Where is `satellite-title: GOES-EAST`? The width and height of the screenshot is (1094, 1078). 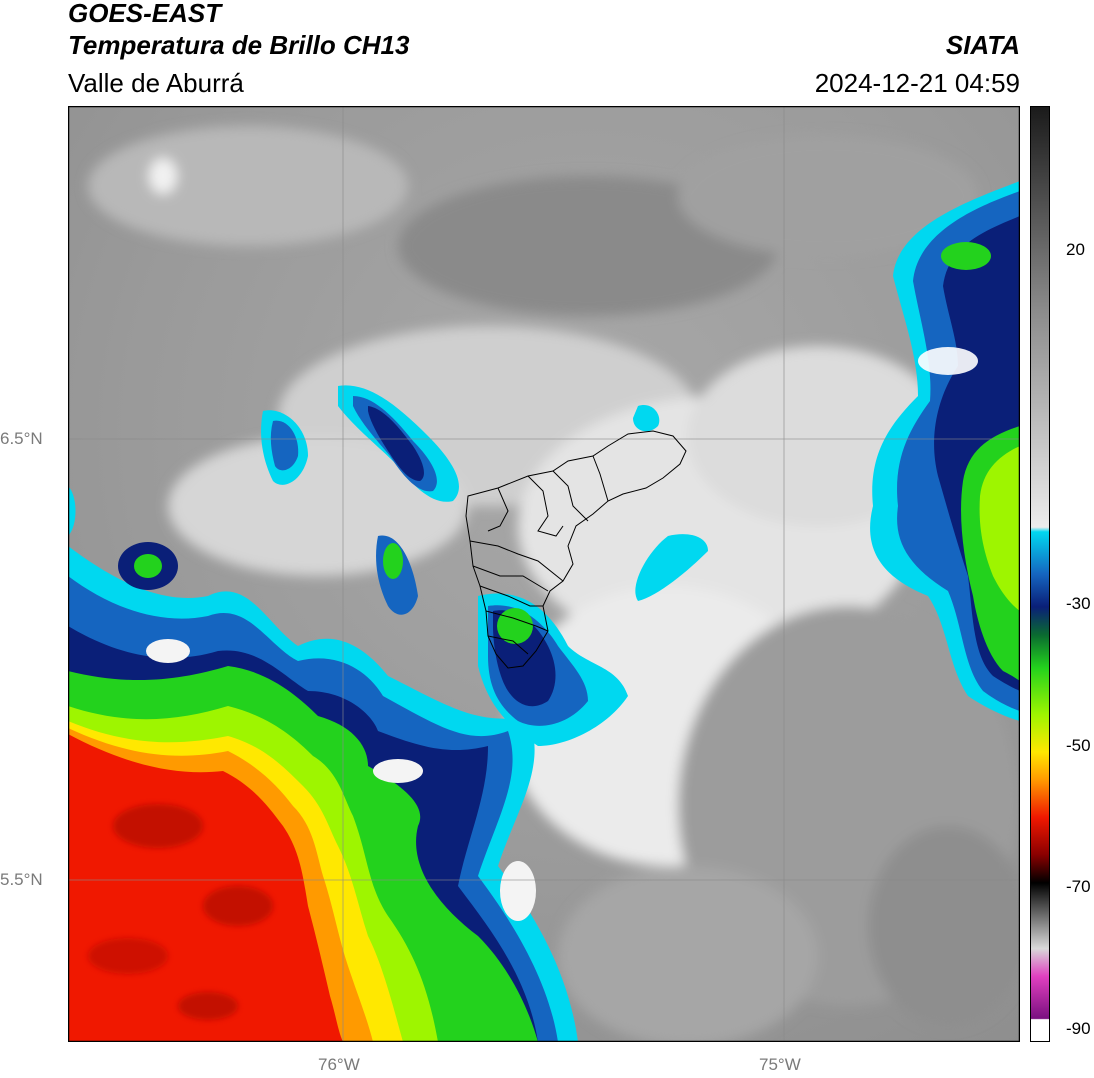
satellite-title: GOES-EAST is located at coordinates (145, 14).